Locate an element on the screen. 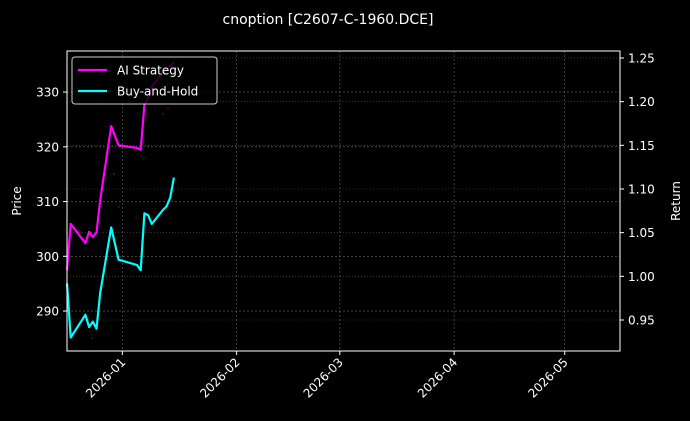  series-line-buy-and-hold is located at coordinates (120, 258).